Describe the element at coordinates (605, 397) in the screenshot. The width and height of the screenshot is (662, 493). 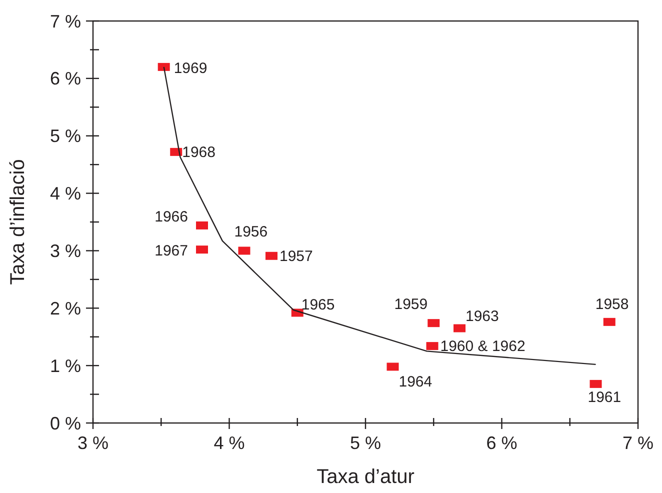
I see `annotation: 1961` at that location.